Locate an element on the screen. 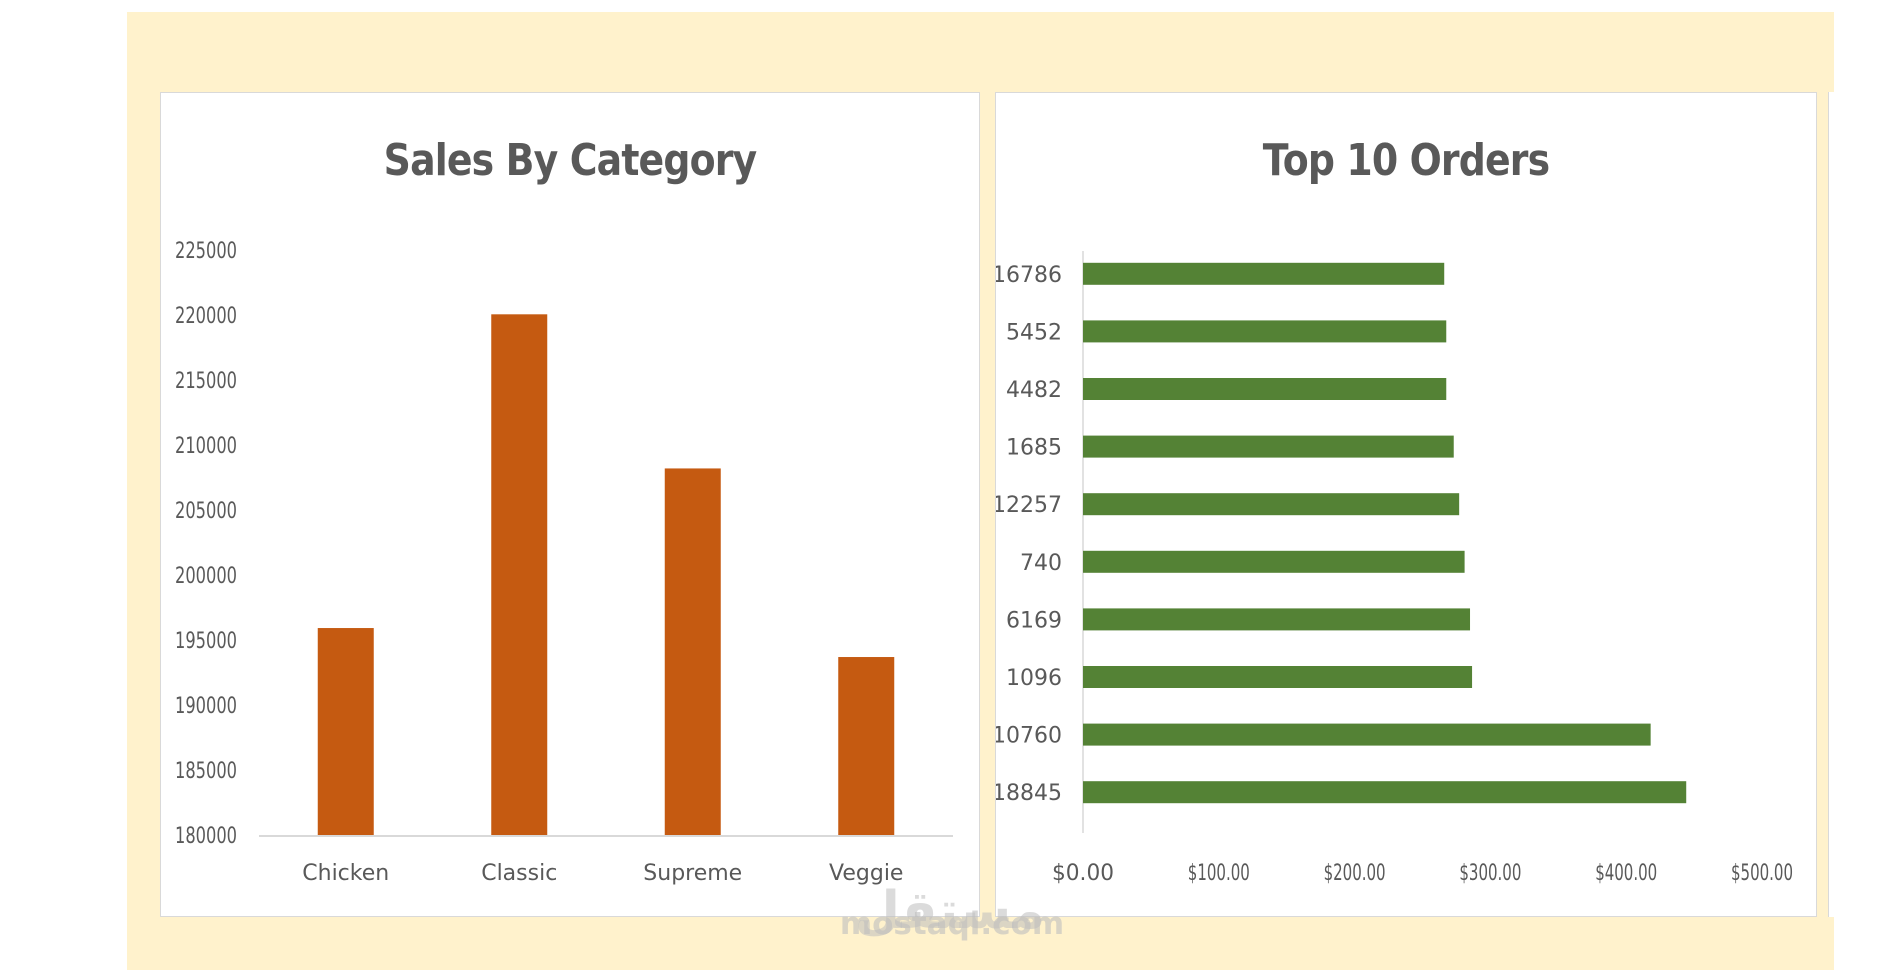 Image resolution: width=1890 pixels, height=970 pixels. watermark-text: mostaql.com is located at coordinates (952, 924).